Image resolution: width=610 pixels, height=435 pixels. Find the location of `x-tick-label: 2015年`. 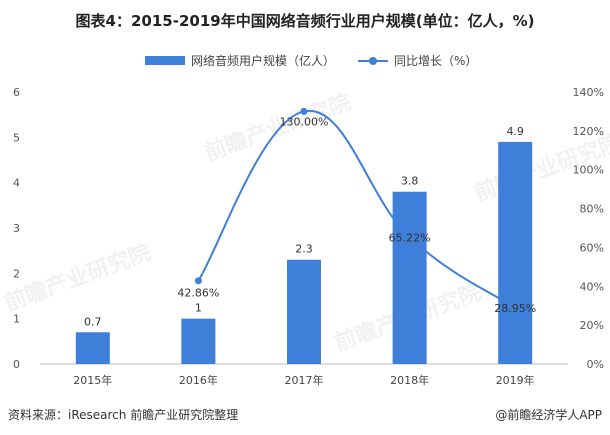

x-tick-label: 2015年 is located at coordinates (92, 380).